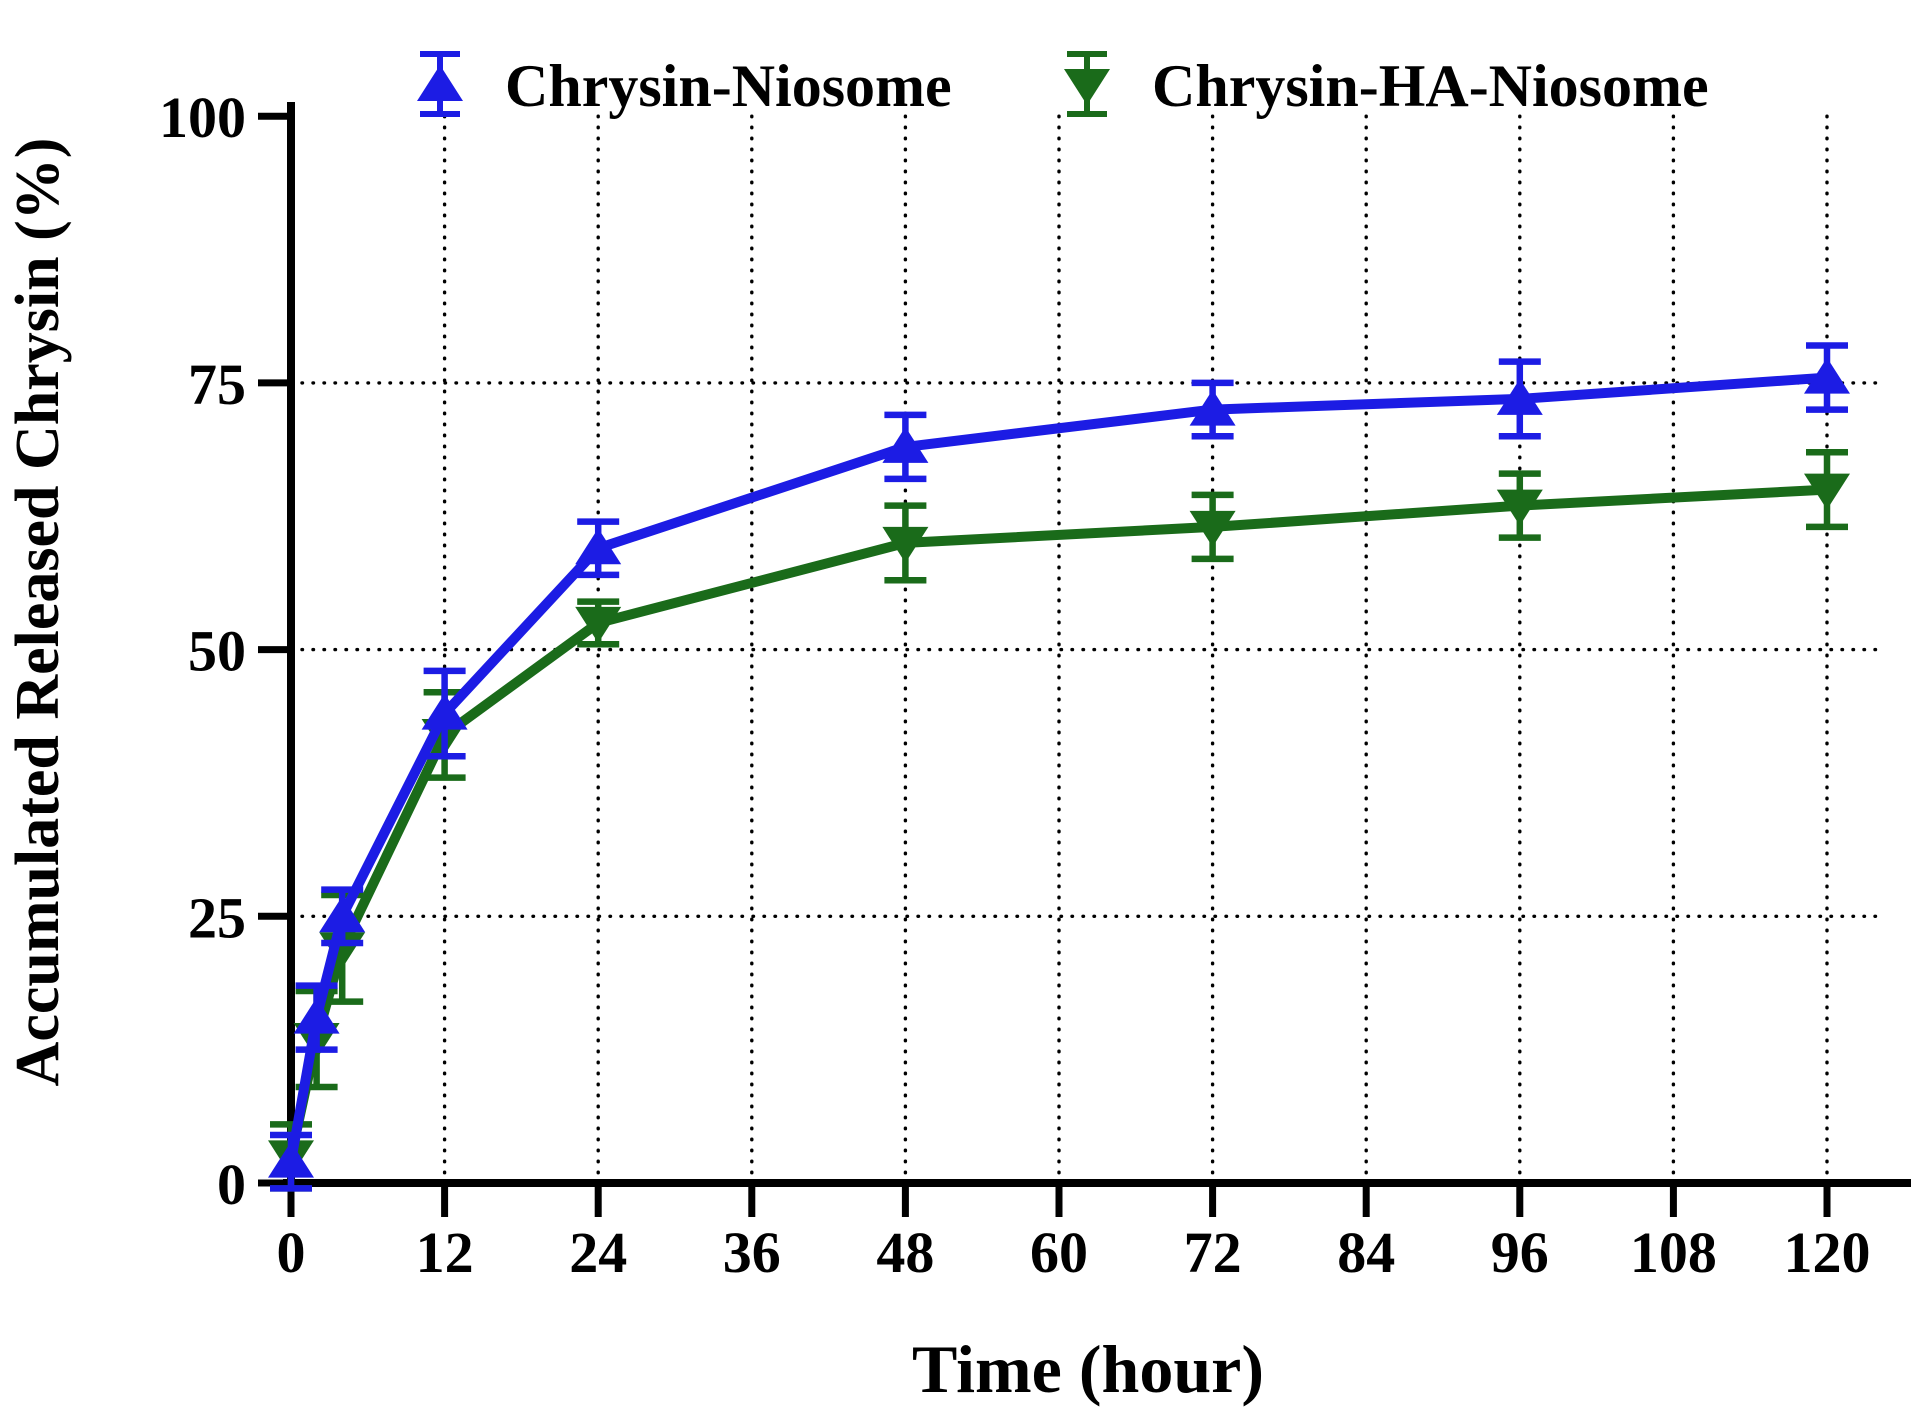 This screenshot has width=1913, height=1421. Describe the element at coordinates (1827, 491) in the screenshot. I see `marker-chrysin-ha-niosome-t120` at that location.